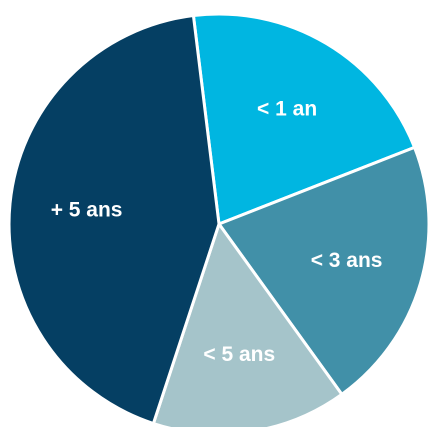  What do you see at coordinates (239, 354) in the screenshot?
I see `pie-slice-label-2: < 5 ans` at bounding box center [239, 354].